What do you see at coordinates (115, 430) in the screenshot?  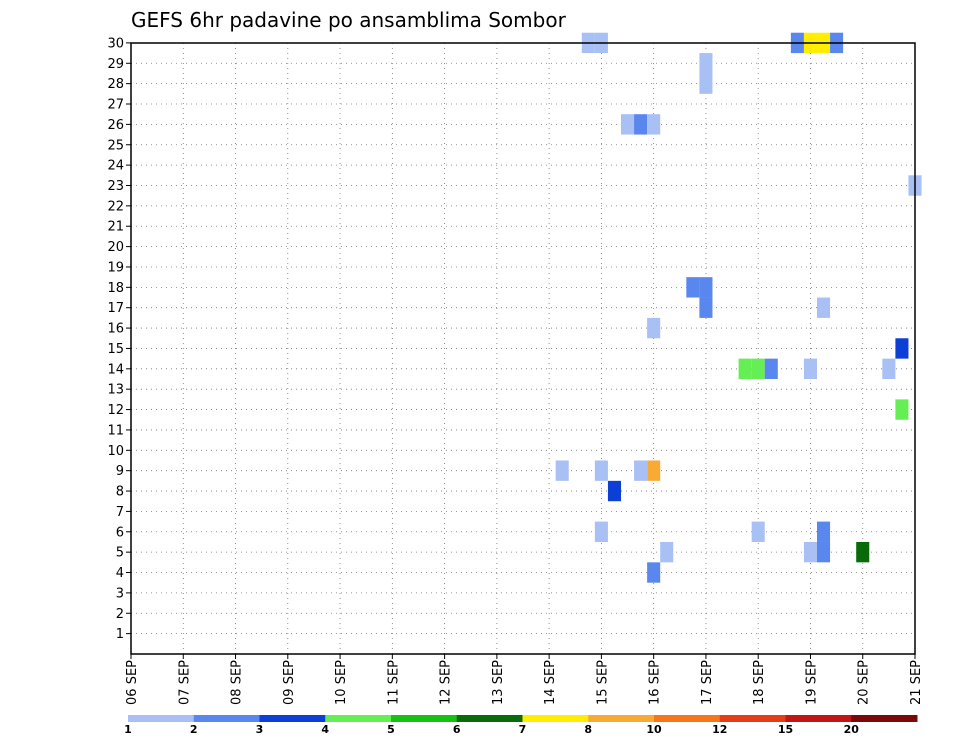 I see `y-tick-label: 11` at bounding box center [115, 430].